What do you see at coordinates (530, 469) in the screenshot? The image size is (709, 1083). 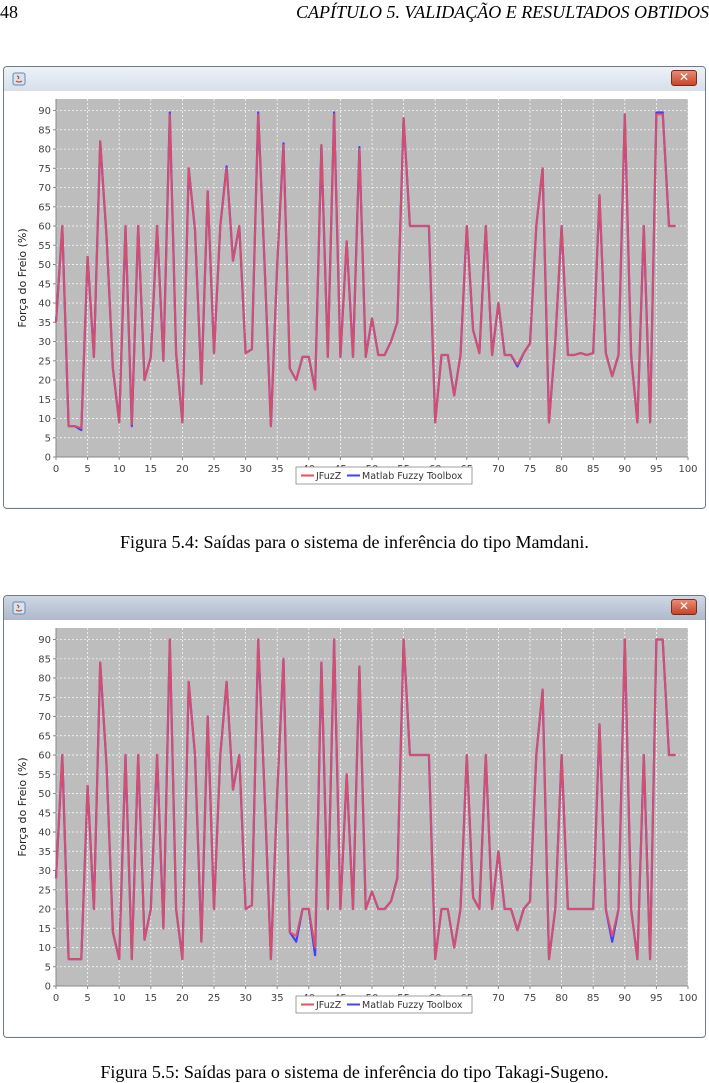 I see `x-tick-label: 75` at bounding box center [530, 469].